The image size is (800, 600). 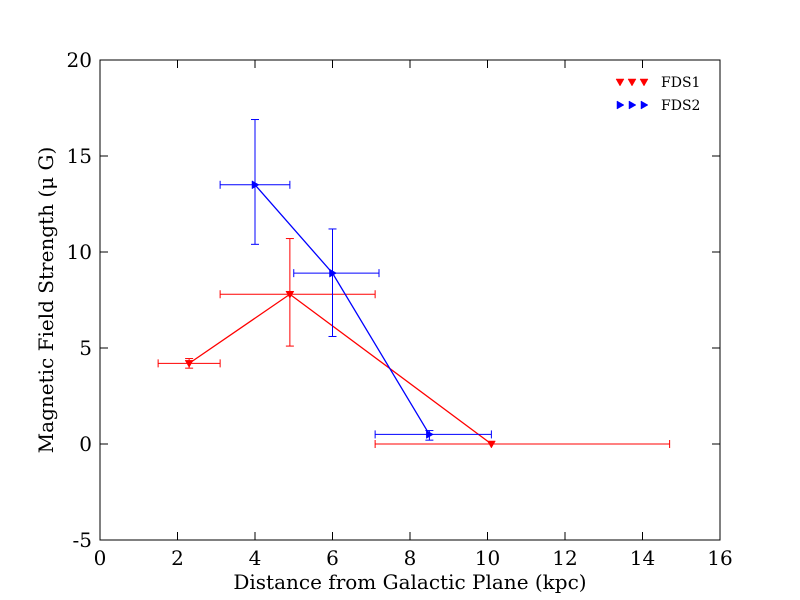 What do you see at coordinates (85, 348) in the screenshot?
I see `y-tick-label: 5` at bounding box center [85, 348].